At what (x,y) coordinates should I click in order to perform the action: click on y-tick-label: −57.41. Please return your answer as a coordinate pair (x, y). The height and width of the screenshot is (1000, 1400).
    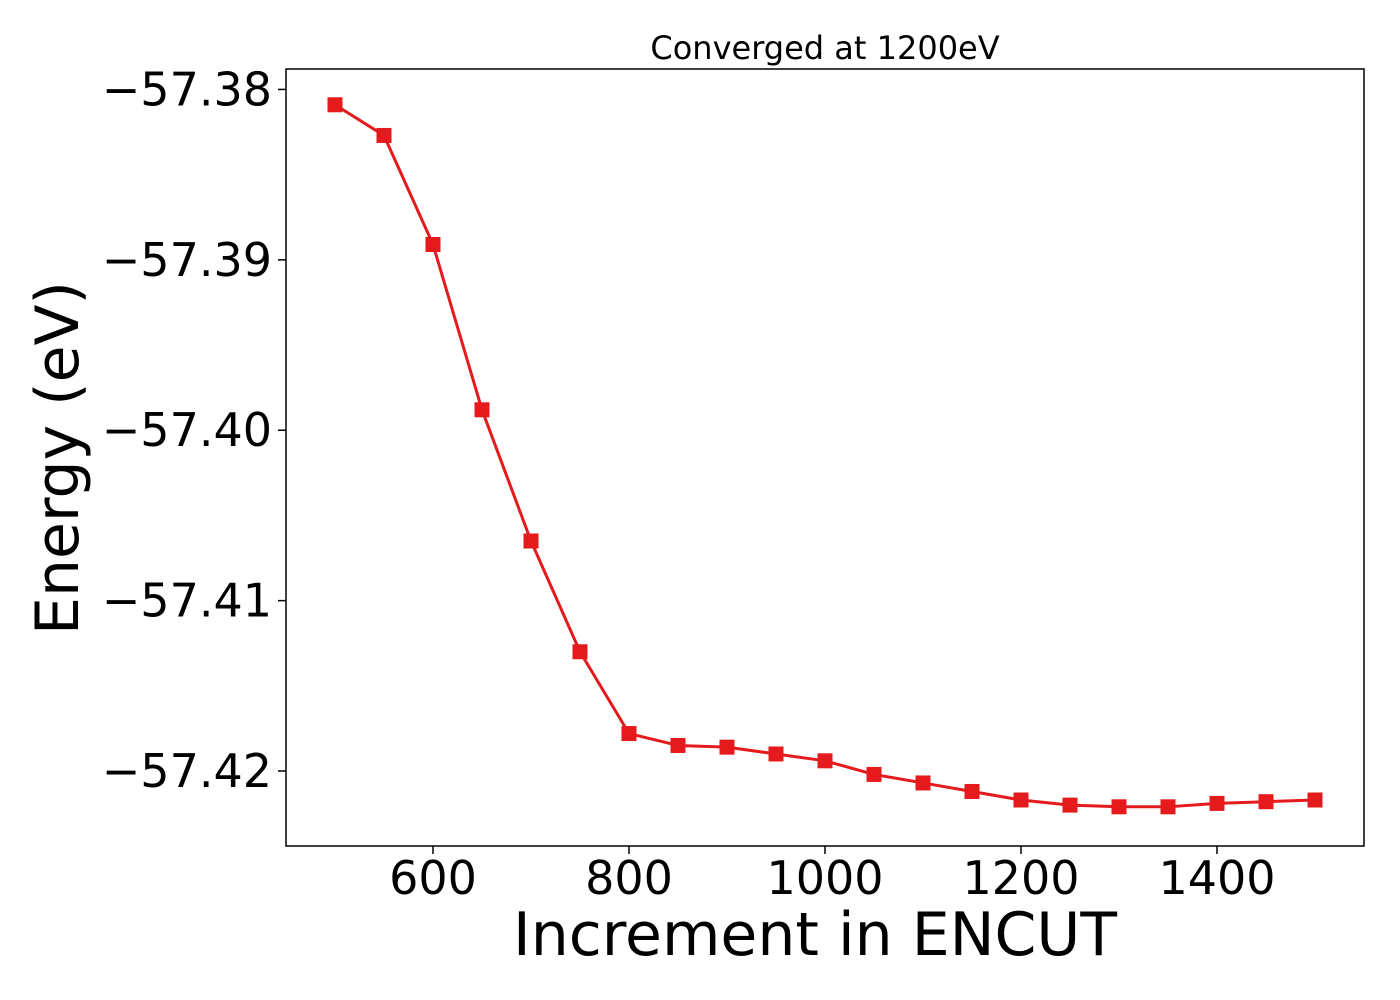
    Looking at the image, I should click on (187, 601).